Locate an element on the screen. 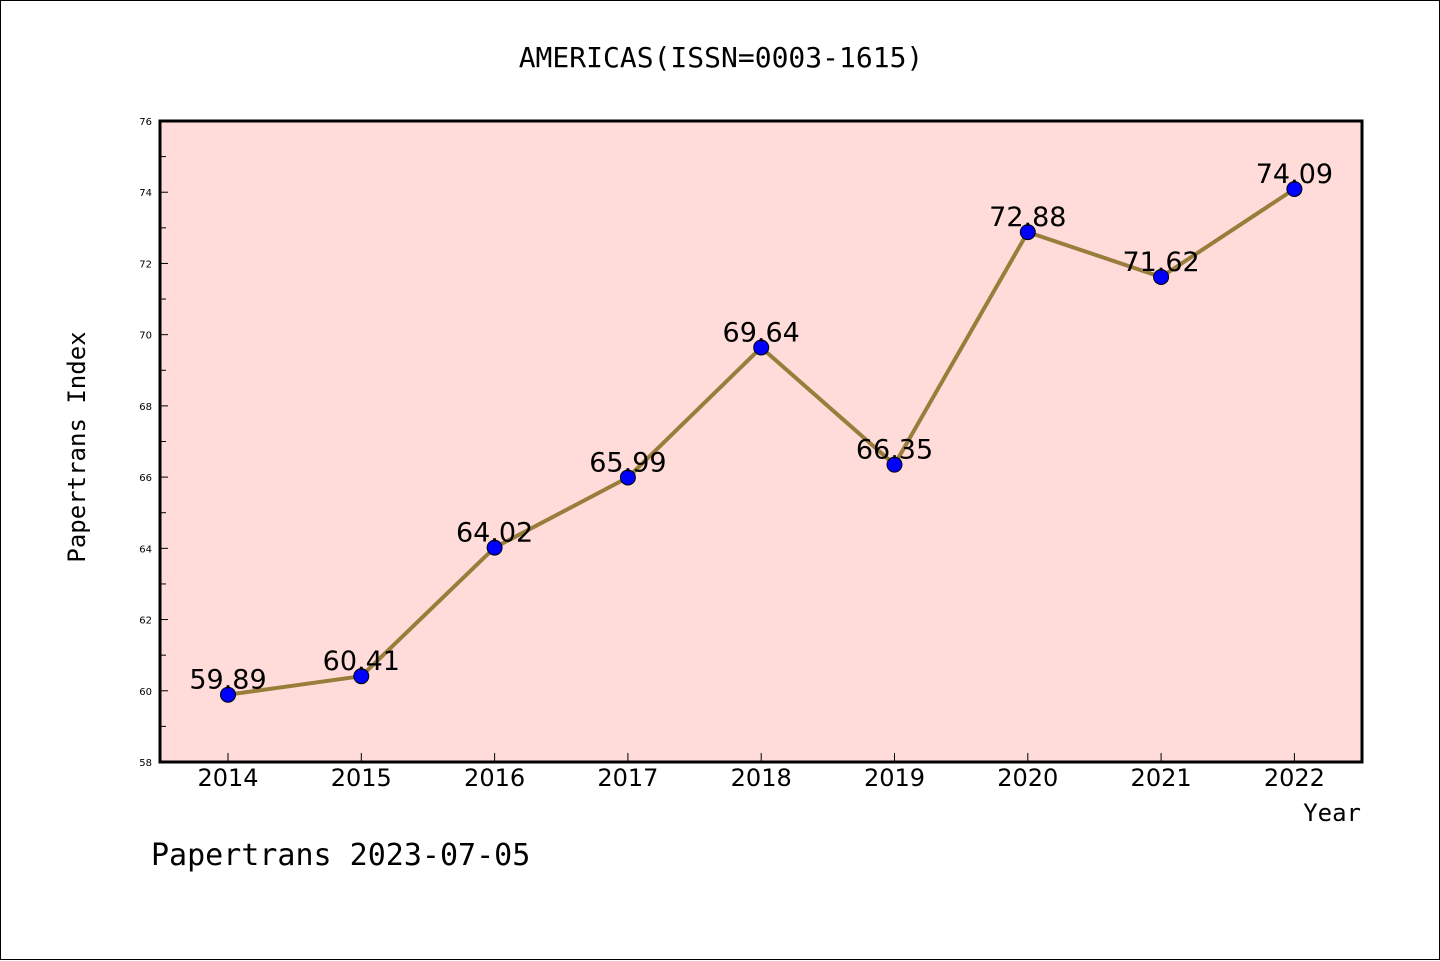 The image size is (1440, 961). x-tick-label: 2022 is located at coordinates (1294, 778).